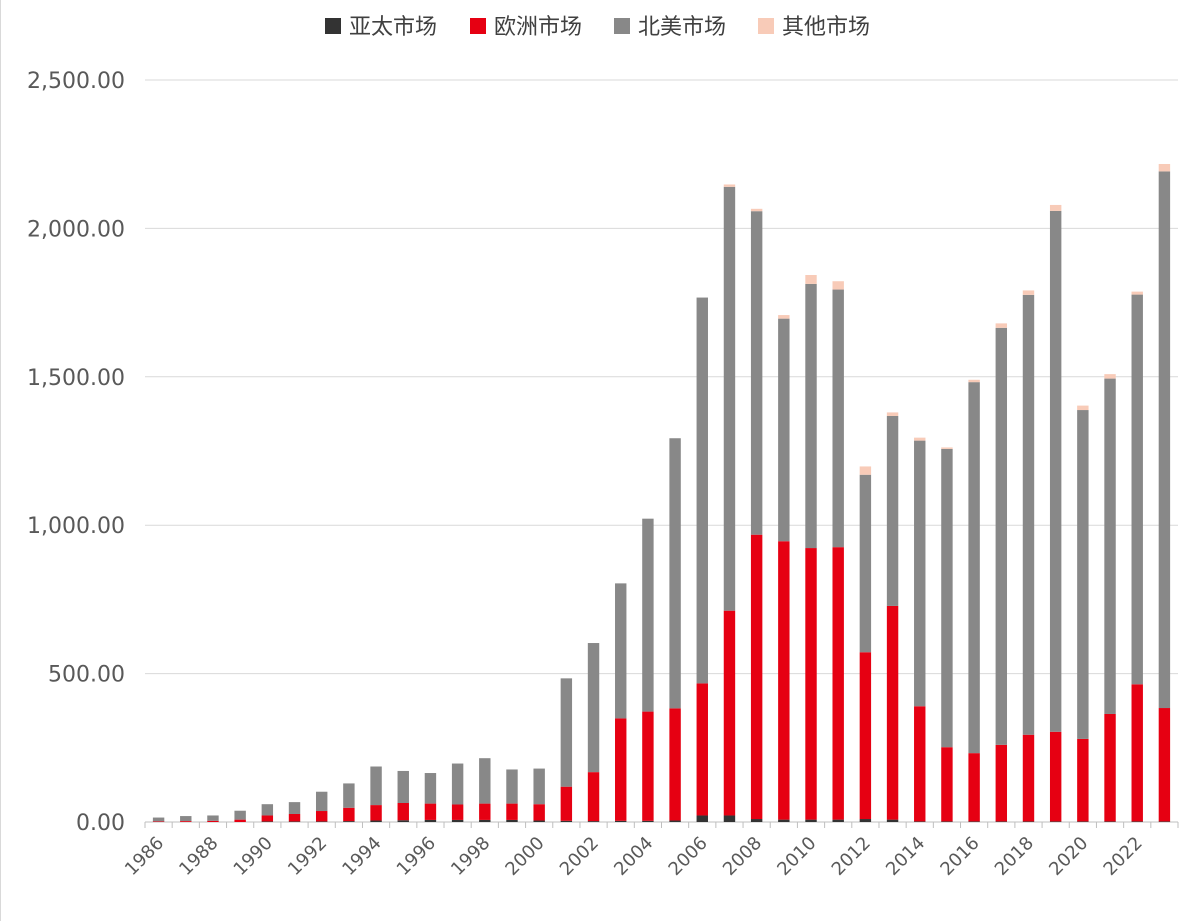 The height and width of the screenshot is (921, 1203). Describe the element at coordinates (0, 460) in the screenshot. I see `left-border` at that location.